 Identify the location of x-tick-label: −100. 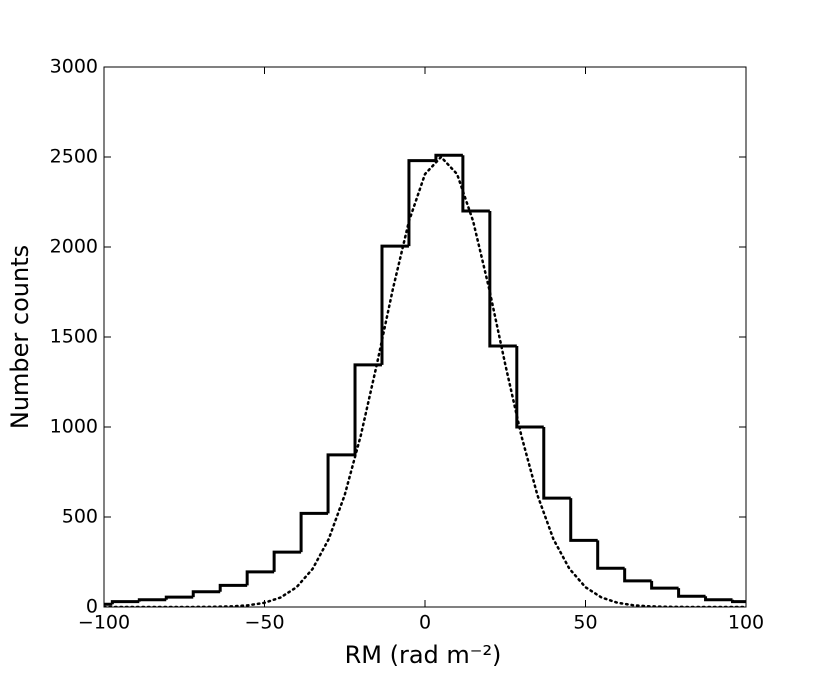
(104, 623).